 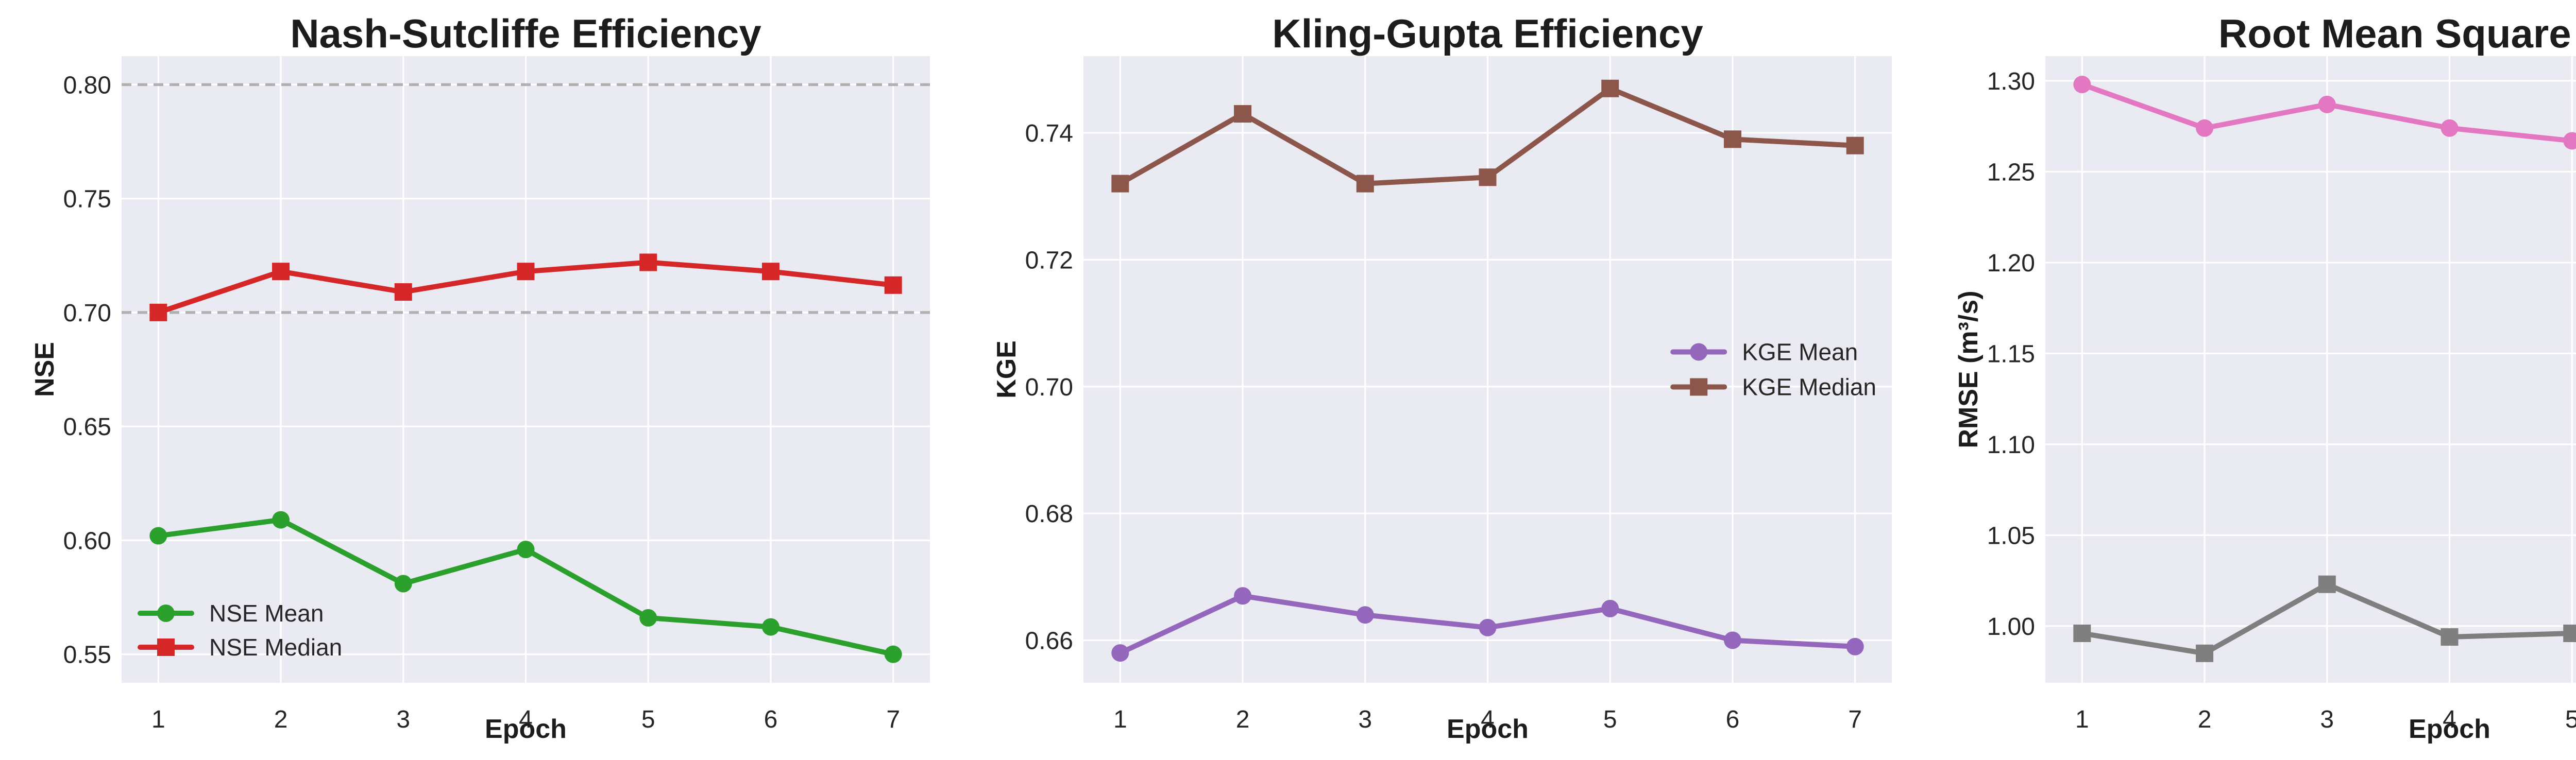 What do you see at coordinates (45, 370) in the screenshot?
I see `y-axis-label: NSE` at bounding box center [45, 370].